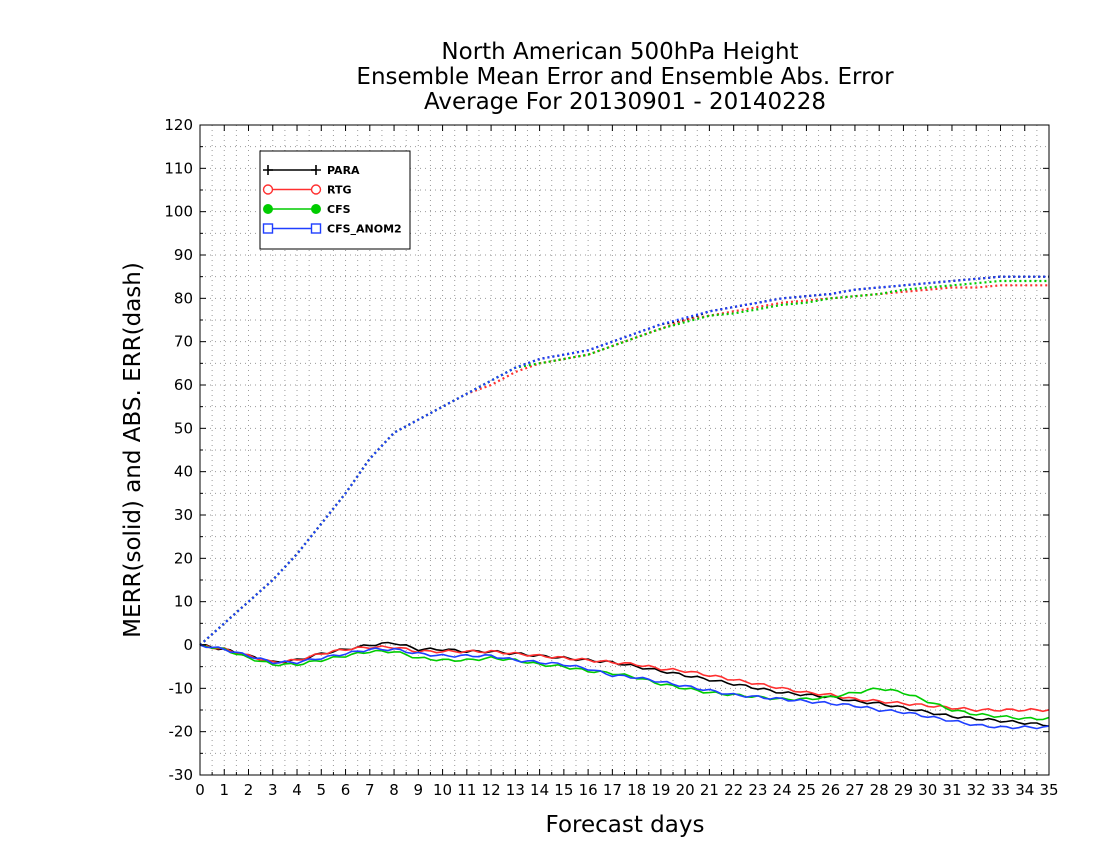  What do you see at coordinates (339, 209) in the screenshot?
I see `legend-label-cfs: CFS` at bounding box center [339, 209].